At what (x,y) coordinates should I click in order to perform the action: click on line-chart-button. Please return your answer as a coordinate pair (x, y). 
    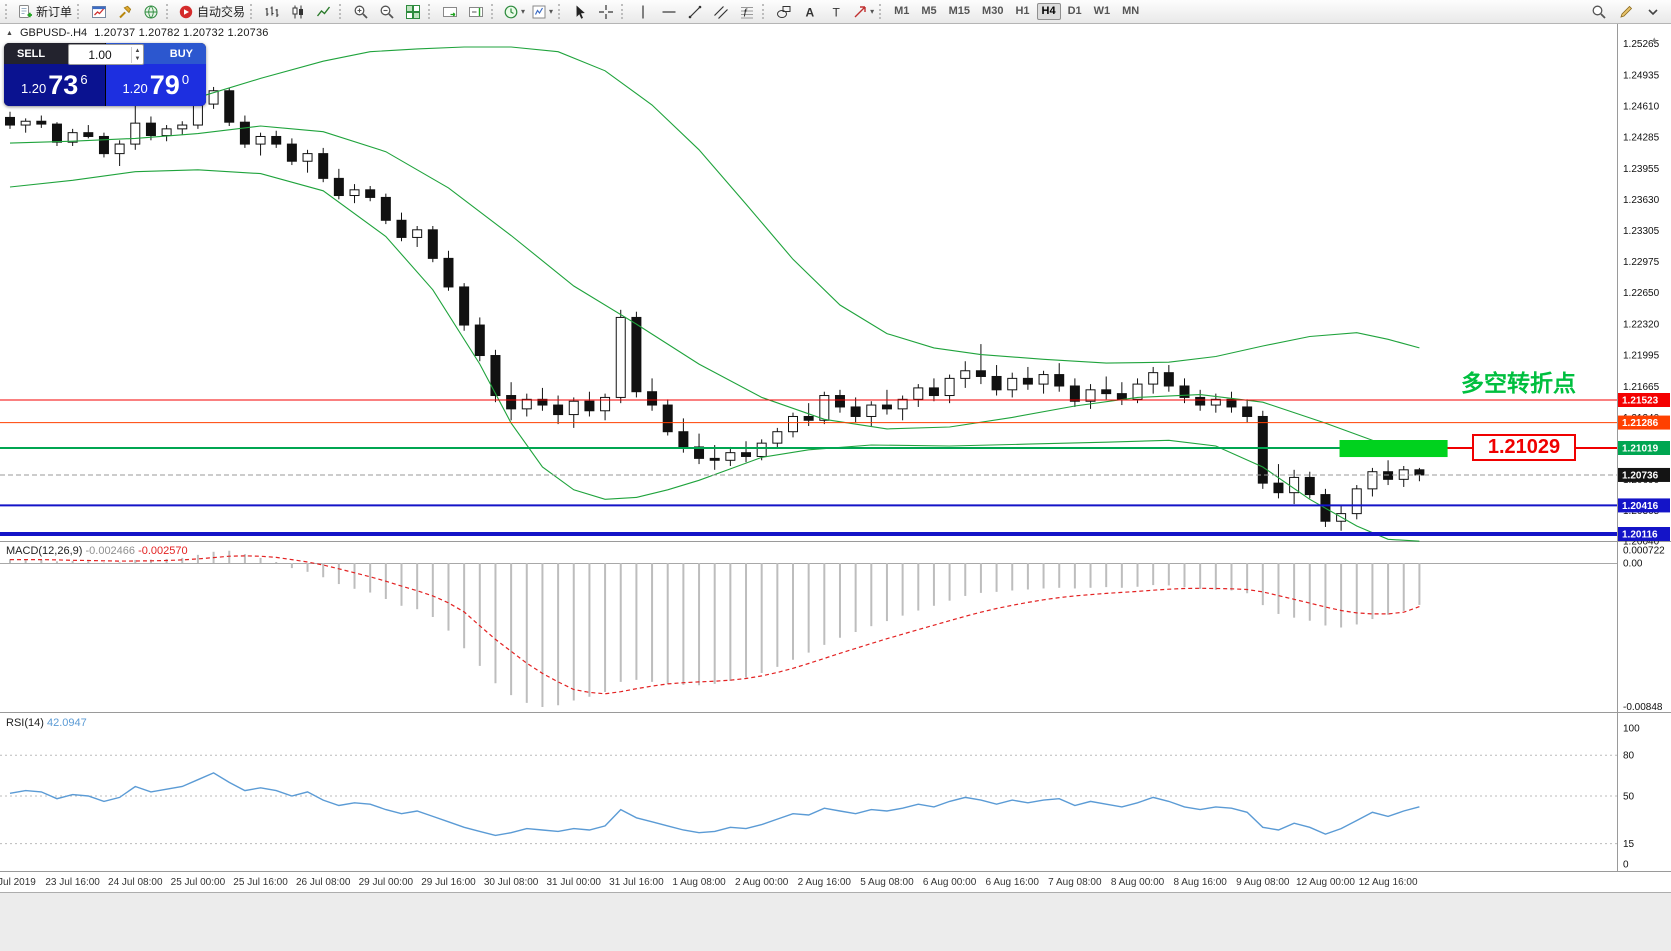
    Looking at the image, I should click on (324, 12).